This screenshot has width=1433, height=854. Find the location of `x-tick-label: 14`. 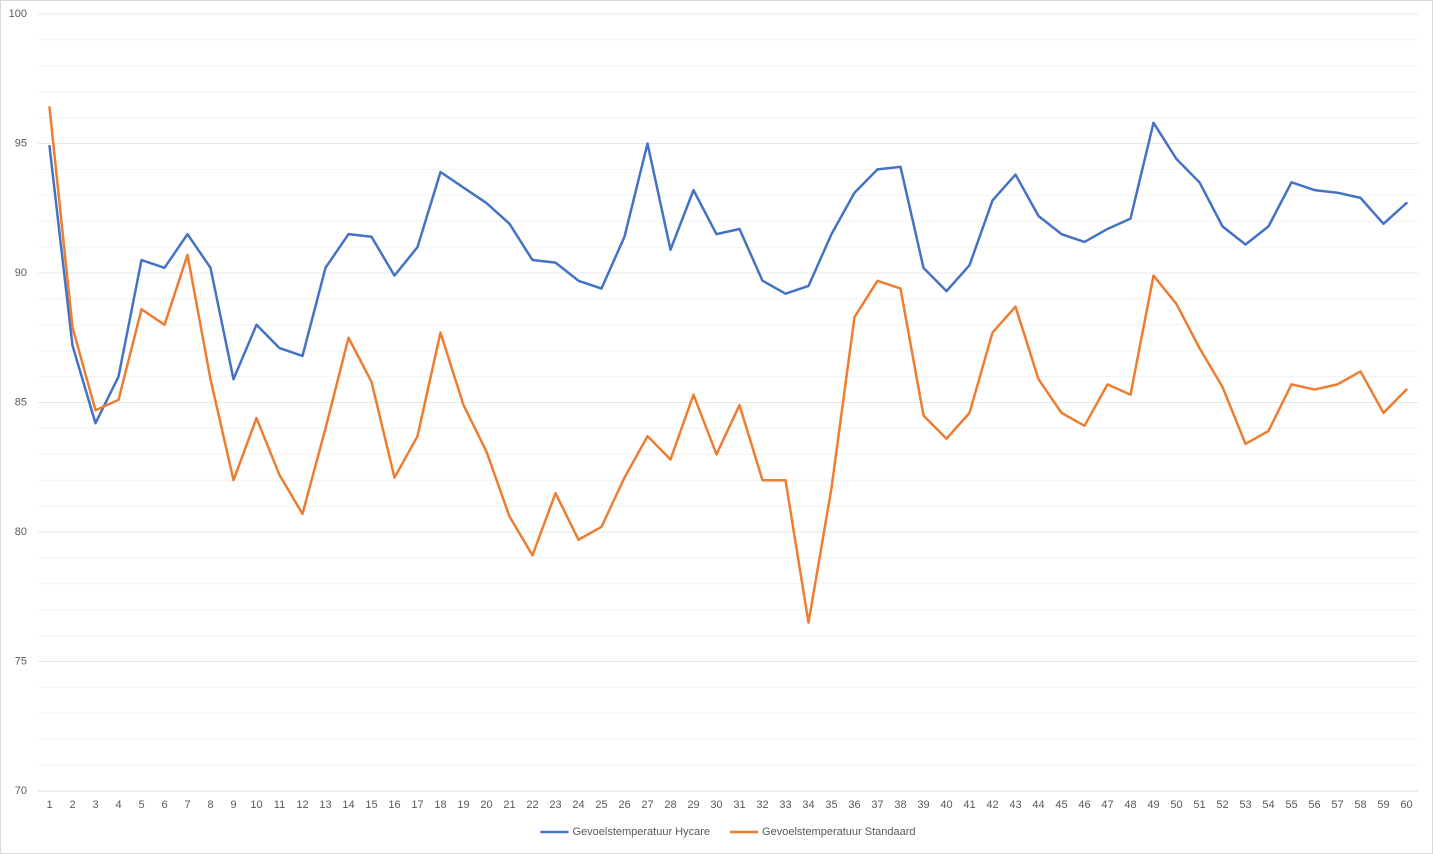

x-tick-label: 14 is located at coordinates (348, 805).